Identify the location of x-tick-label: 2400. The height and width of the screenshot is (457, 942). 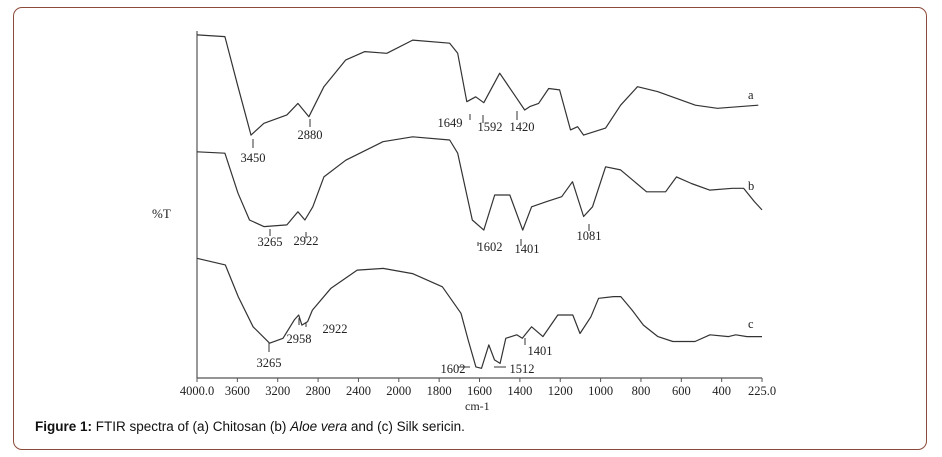
(358, 391).